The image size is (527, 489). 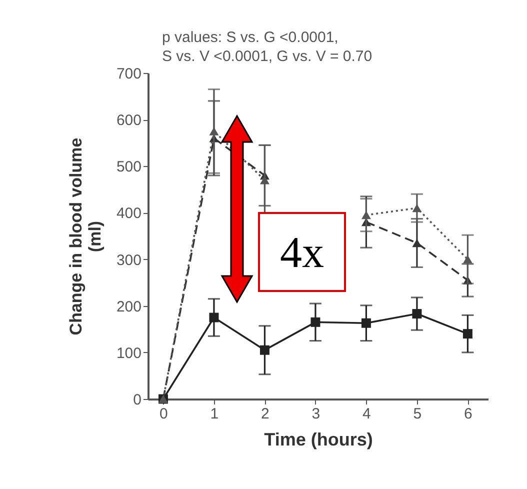 What do you see at coordinates (129, 307) in the screenshot?
I see `y-tick-label: 200` at bounding box center [129, 307].